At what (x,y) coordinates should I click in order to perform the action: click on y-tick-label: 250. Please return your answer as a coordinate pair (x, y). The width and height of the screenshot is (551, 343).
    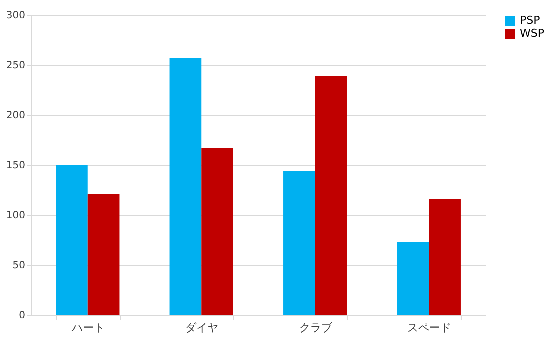
    Looking at the image, I should click on (16, 66).